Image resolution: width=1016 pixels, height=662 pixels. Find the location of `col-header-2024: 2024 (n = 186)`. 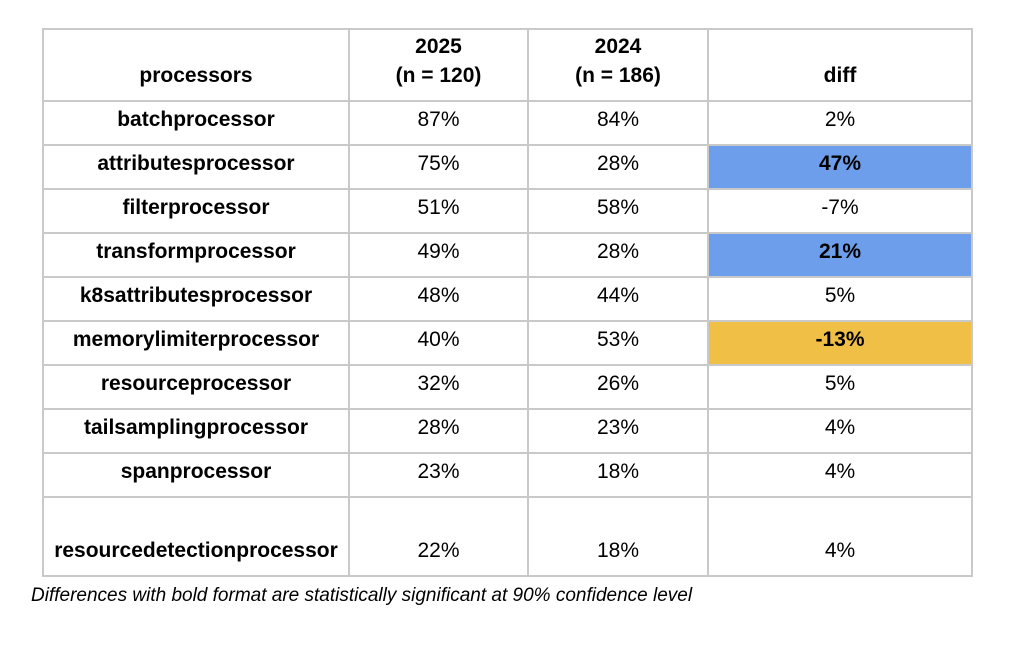

col-header-2024: 2024 (n = 186) is located at coordinates (618, 65).